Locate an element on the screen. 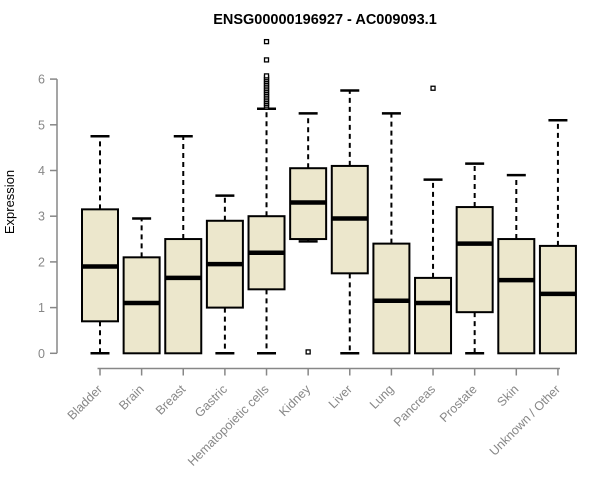 Image resolution: width=600 pixels, height=500 pixels. box-unknown-other is located at coordinates (557, 236).